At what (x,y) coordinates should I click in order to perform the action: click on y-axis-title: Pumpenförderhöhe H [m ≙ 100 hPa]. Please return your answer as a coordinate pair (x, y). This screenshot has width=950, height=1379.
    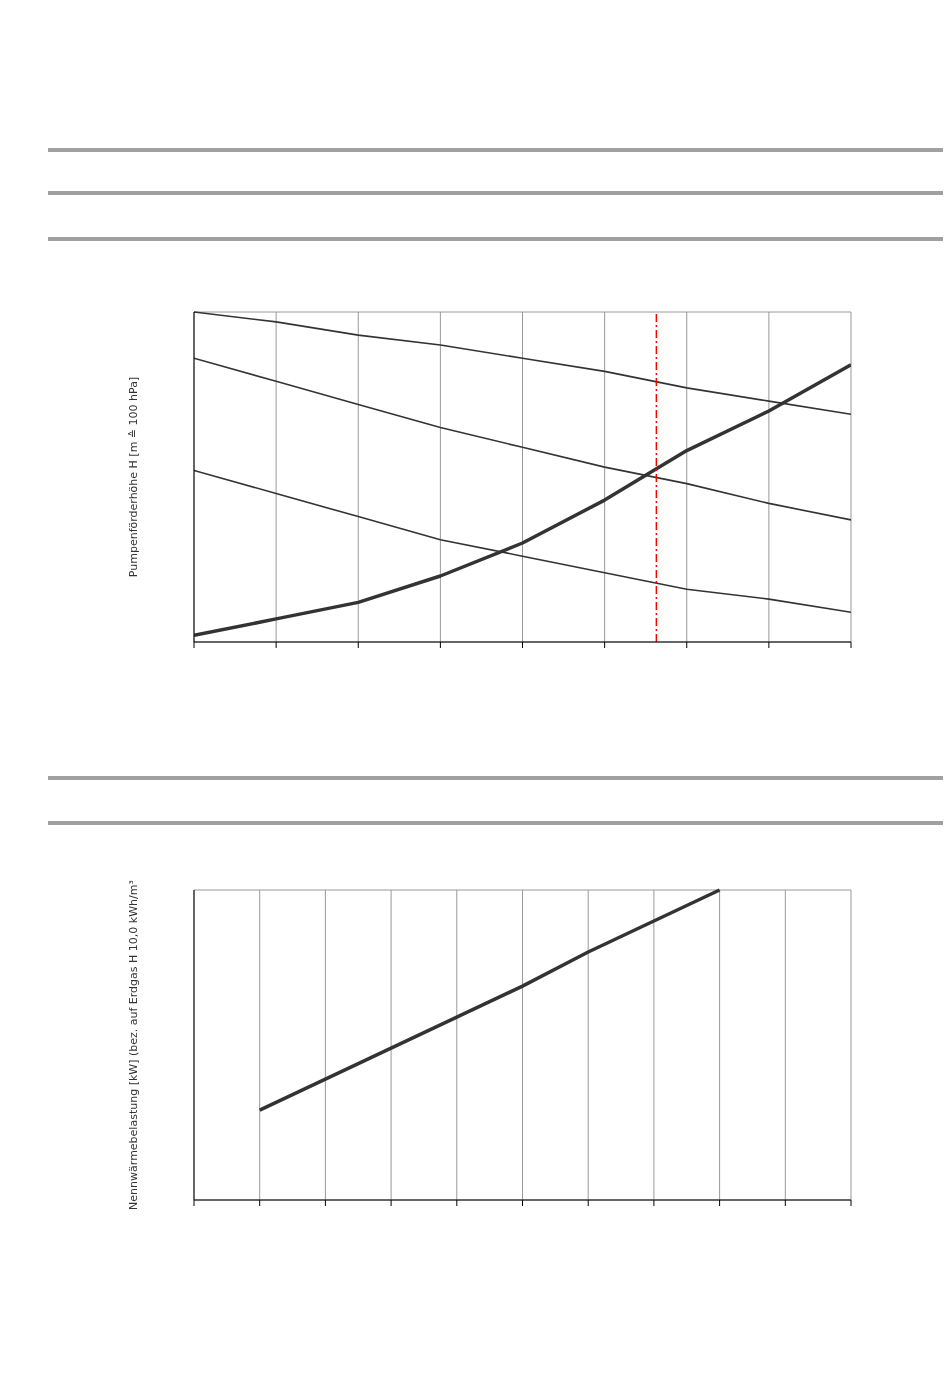
    Looking at the image, I should click on (133, 477).